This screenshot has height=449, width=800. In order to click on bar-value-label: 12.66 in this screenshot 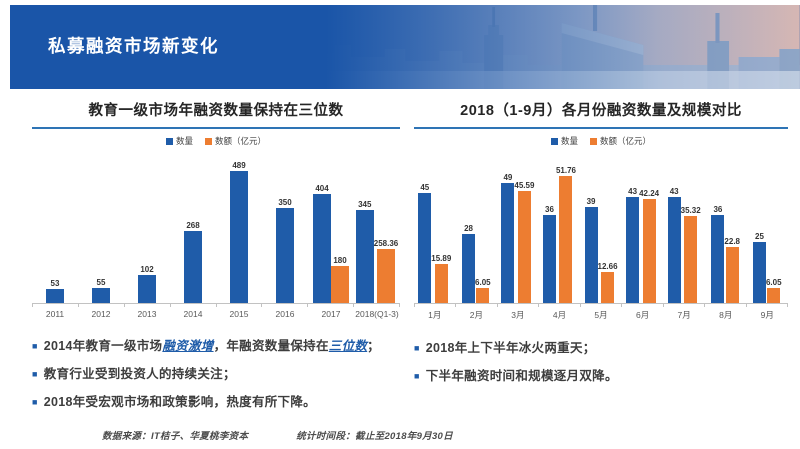, I will do `click(607, 266)`.